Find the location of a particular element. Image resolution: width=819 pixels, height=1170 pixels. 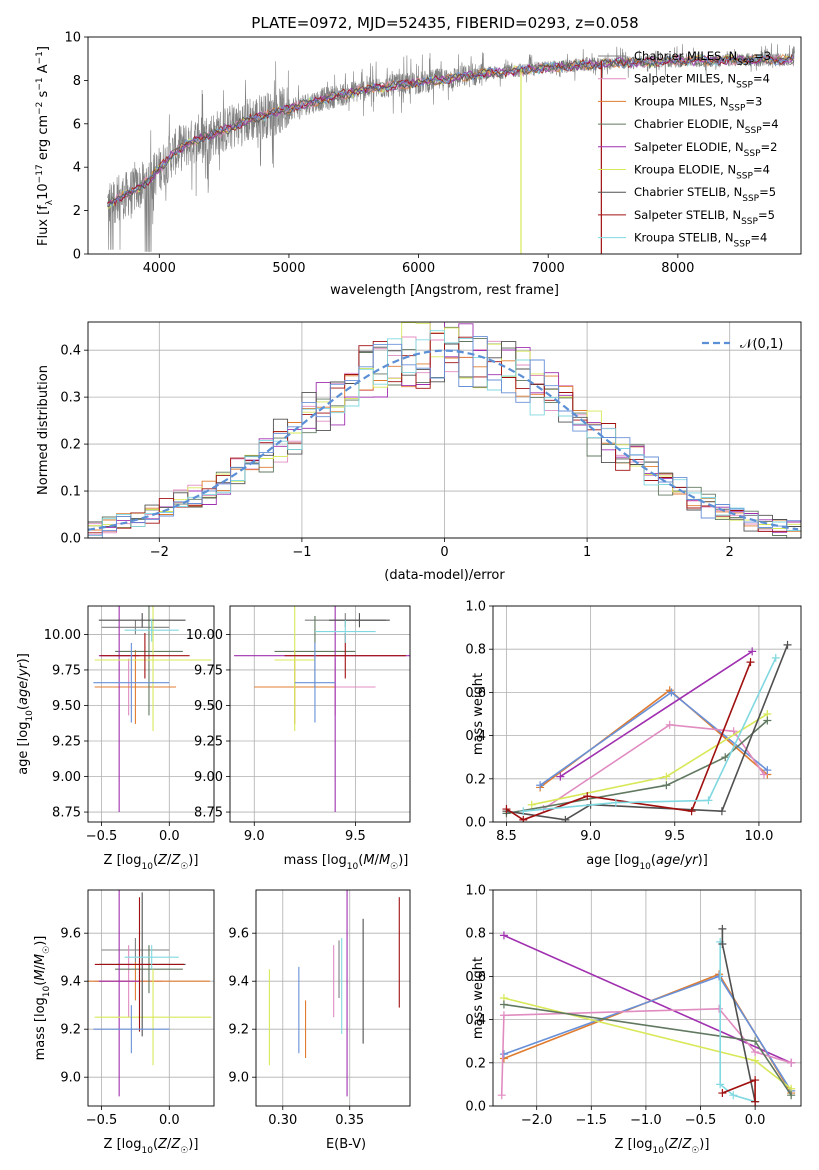

x-tick-label: 4000 is located at coordinates (159, 268).